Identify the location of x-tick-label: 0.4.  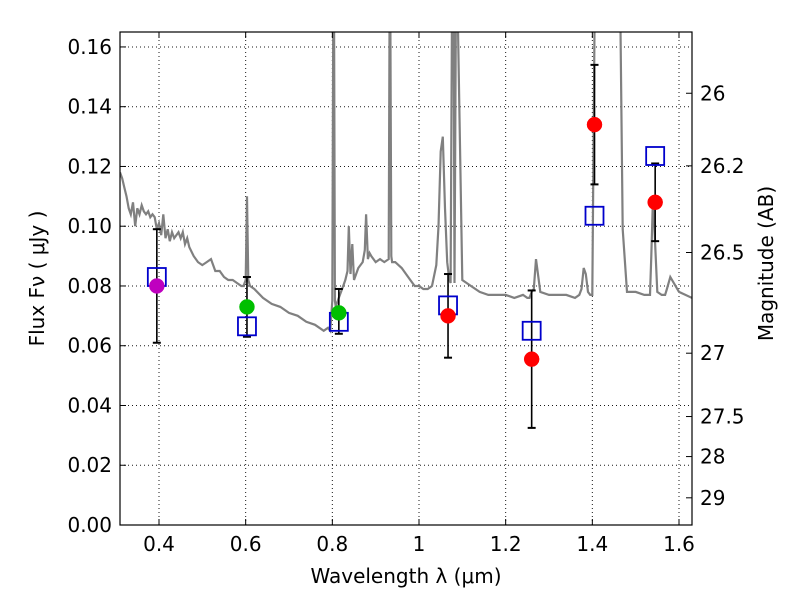
(159, 544).